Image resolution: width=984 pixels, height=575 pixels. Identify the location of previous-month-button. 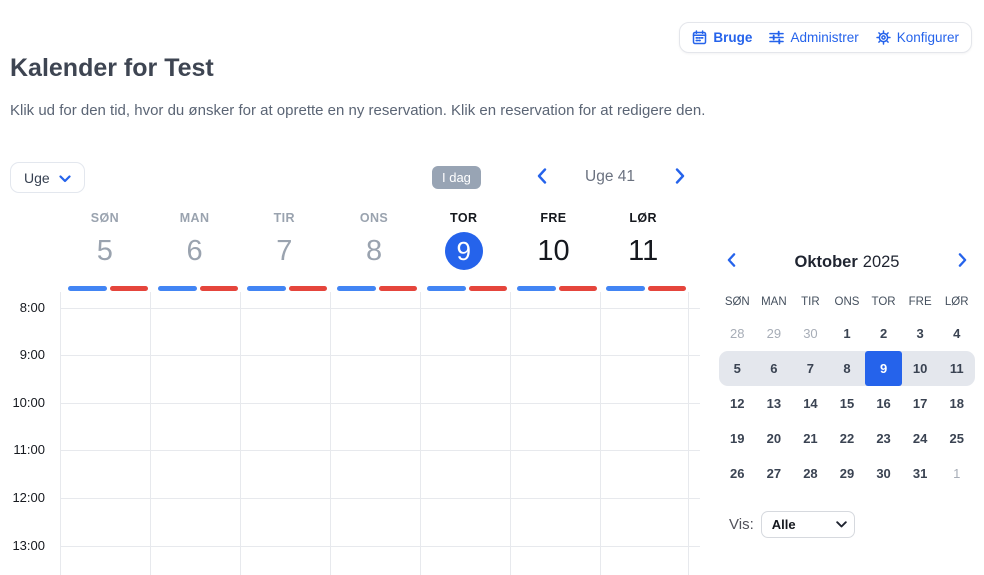
(731, 262).